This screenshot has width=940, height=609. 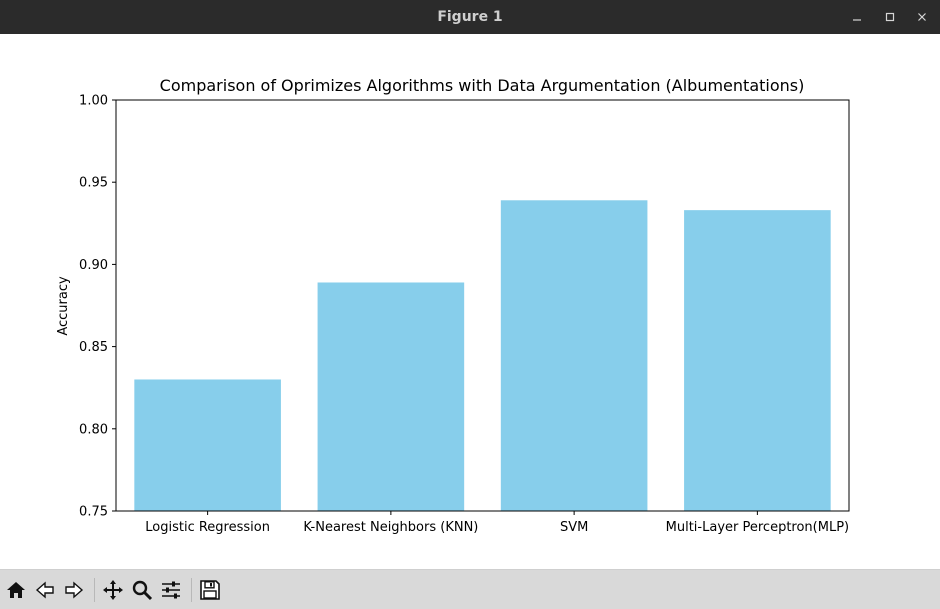 I want to click on matplotlib-toolbar, so click(x=470, y=589).